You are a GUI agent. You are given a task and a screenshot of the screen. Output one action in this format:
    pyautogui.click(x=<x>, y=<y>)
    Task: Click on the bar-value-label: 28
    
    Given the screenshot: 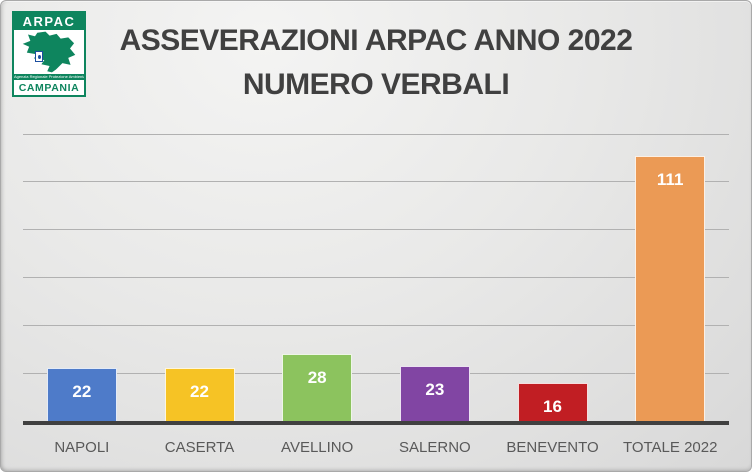 What is the action you would take?
    pyautogui.click(x=317, y=378)
    